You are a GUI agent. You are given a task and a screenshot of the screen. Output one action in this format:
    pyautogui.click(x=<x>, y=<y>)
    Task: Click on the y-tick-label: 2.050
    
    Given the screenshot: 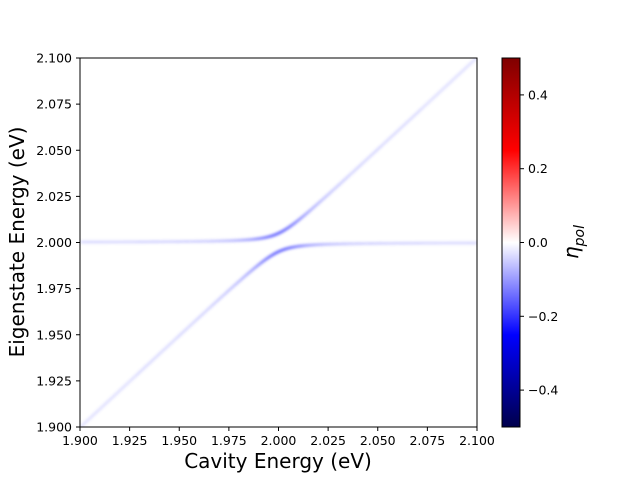 What is the action you would take?
    pyautogui.click(x=54, y=150)
    